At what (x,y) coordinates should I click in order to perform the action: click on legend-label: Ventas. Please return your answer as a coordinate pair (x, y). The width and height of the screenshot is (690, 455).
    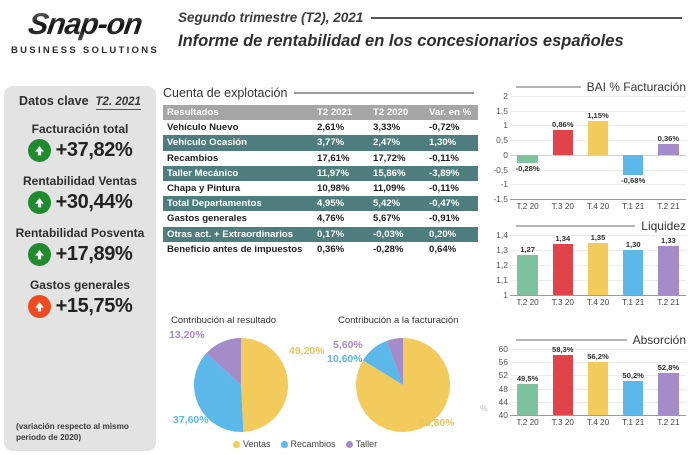
    Looking at the image, I should click on (257, 444).